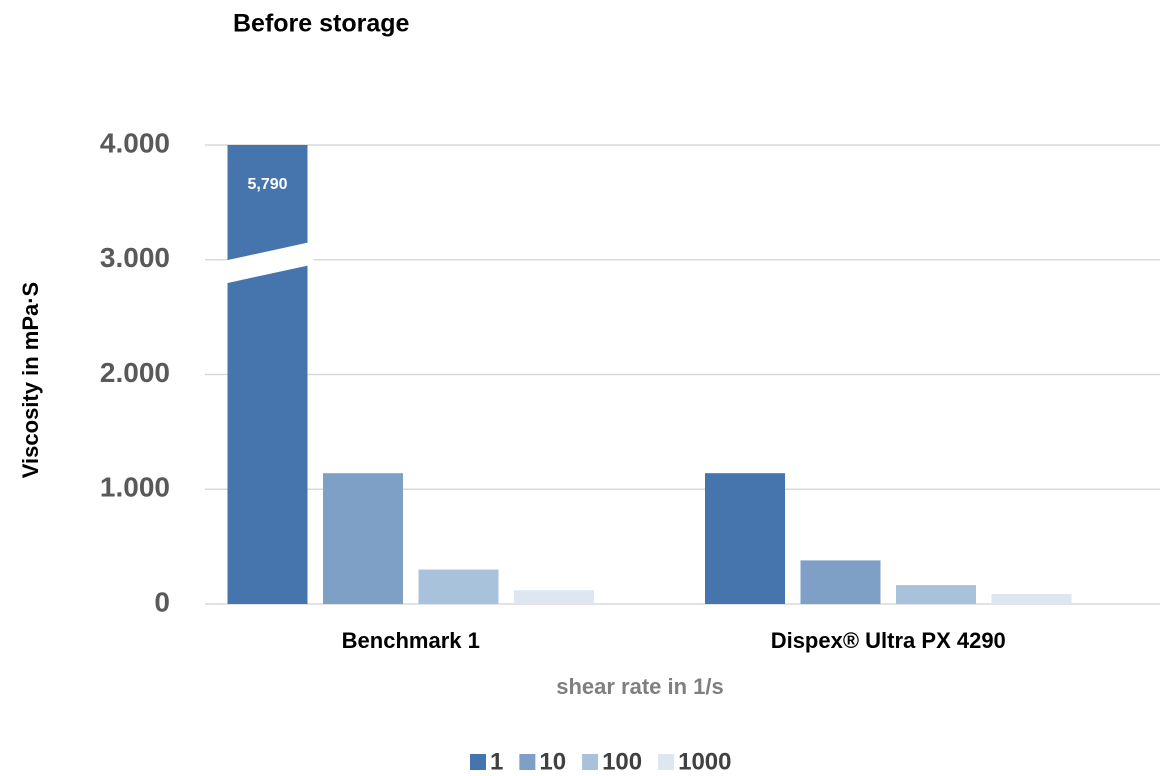  Describe the element at coordinates (640, 686) in the screenshot. I see `x-axis-title: shear rate in 1/s` at that location.